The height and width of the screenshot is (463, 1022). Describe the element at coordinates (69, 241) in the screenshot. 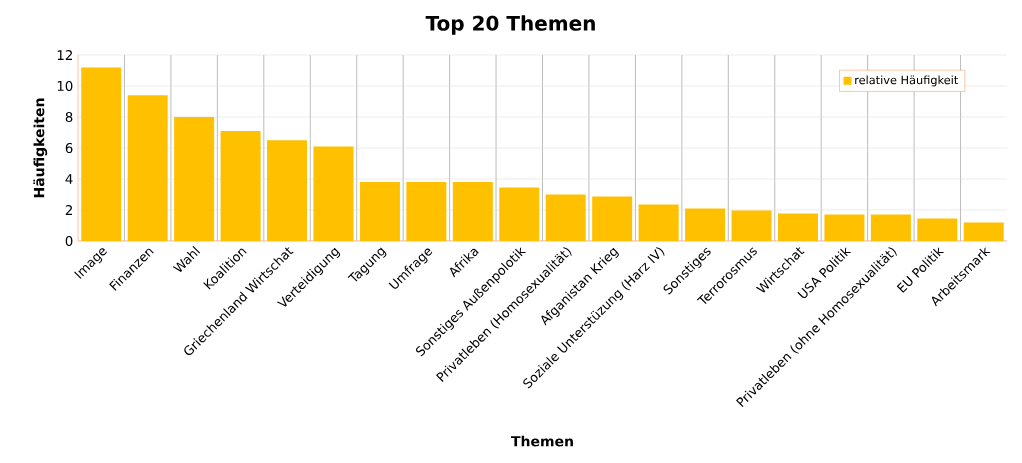

I see `y-tick-label: 0` at that location.